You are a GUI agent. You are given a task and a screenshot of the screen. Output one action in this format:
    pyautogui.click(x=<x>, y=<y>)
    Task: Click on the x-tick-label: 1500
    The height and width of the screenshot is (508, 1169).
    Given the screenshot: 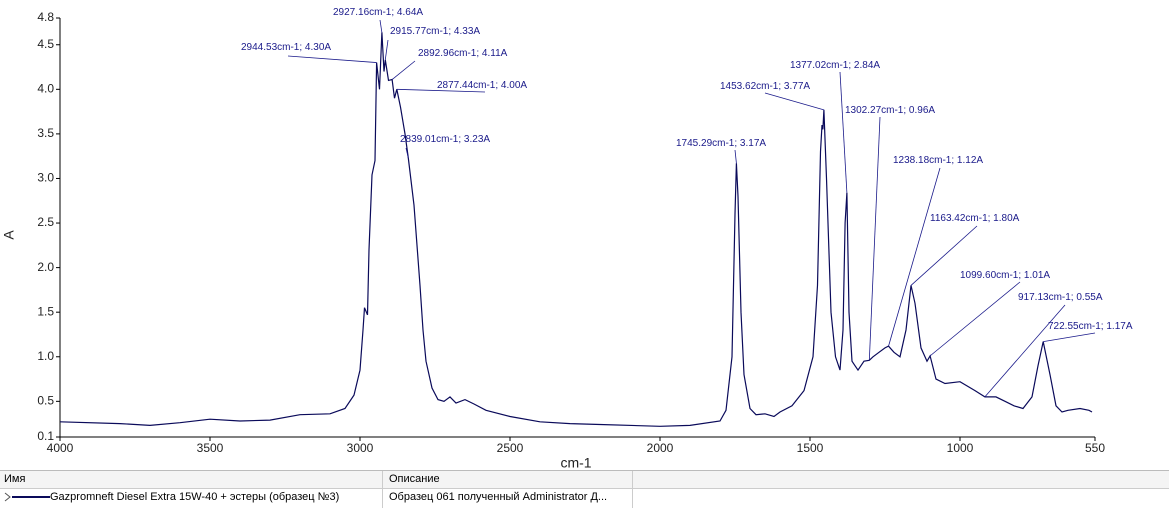 What is the action you would take?
    pyautogui.click(x=810, y=448)
    